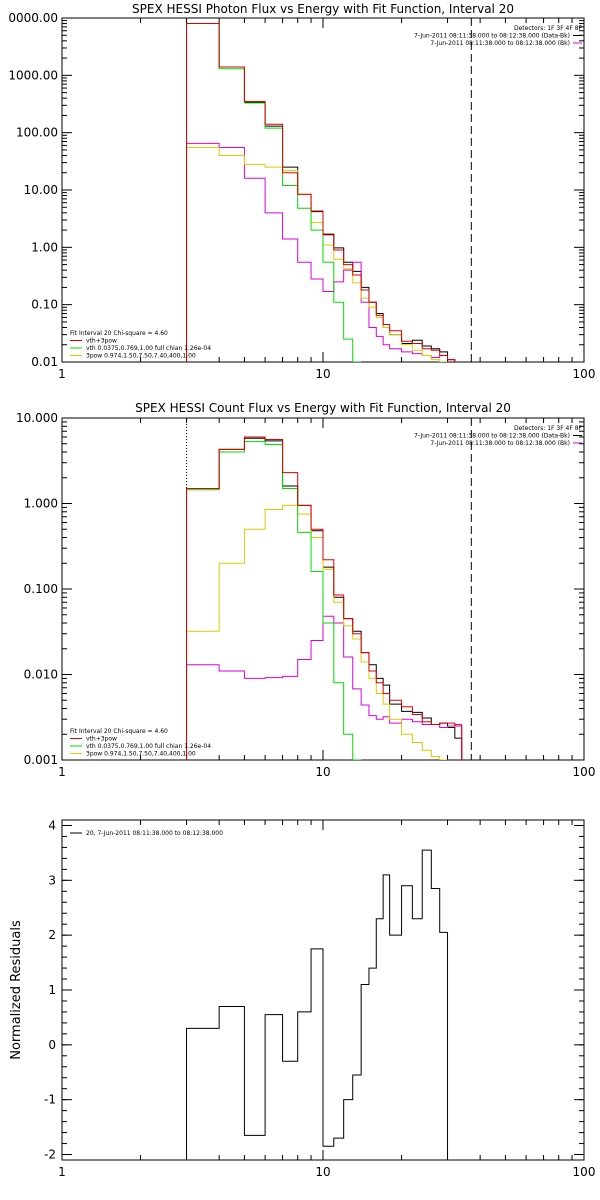 The height and width of the screenshot is (1200, 600). Describe the element at coordinates (44, 247) in the screenshot. I see `y-tick-label: 1.00` at that location.